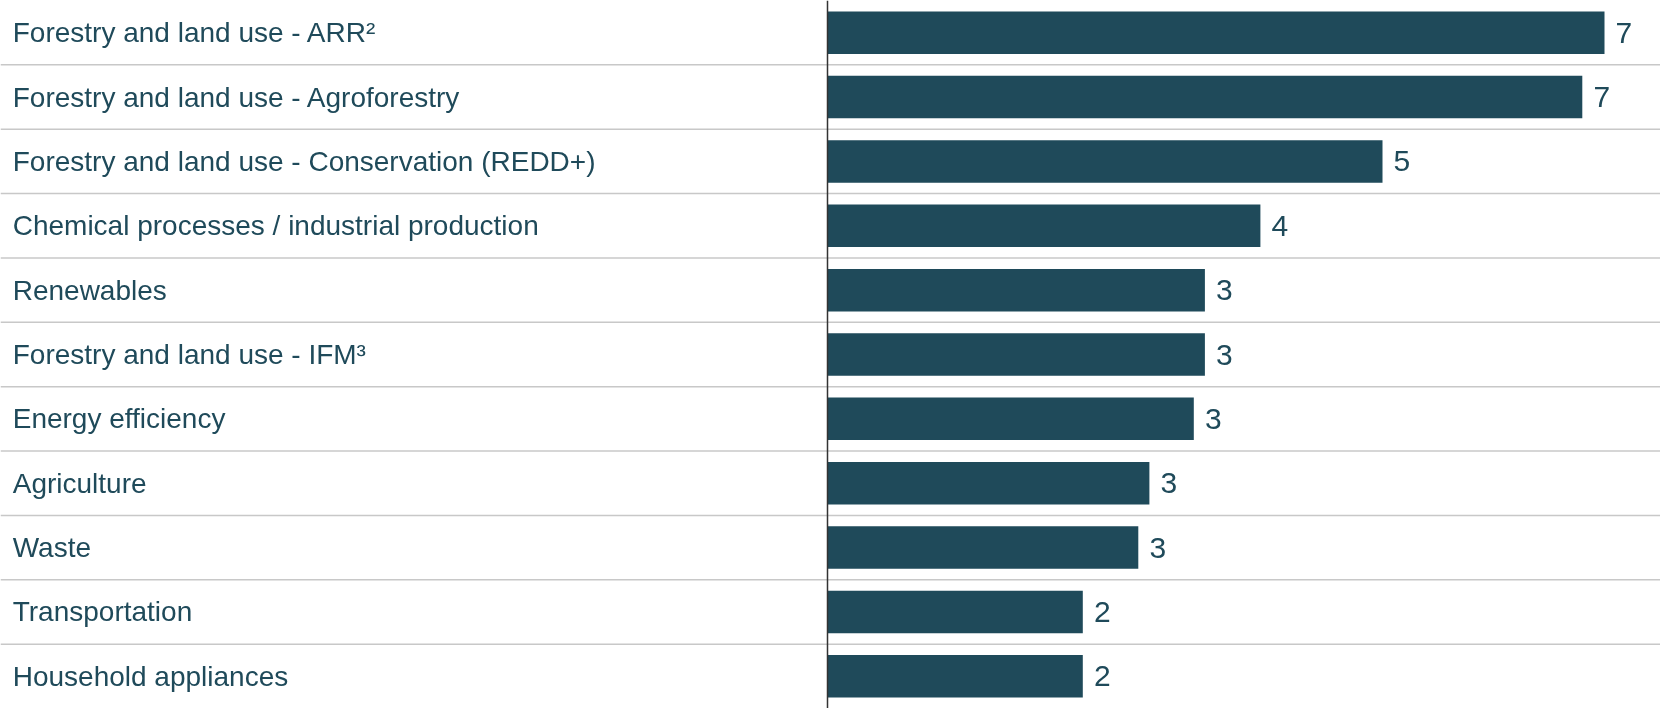 Image resolution: width=1660 pixels, height=708 pixels. Describe the element at coordinates (102, 612) in the screenshot. I see `y-tick-label: Transportation` at that location.